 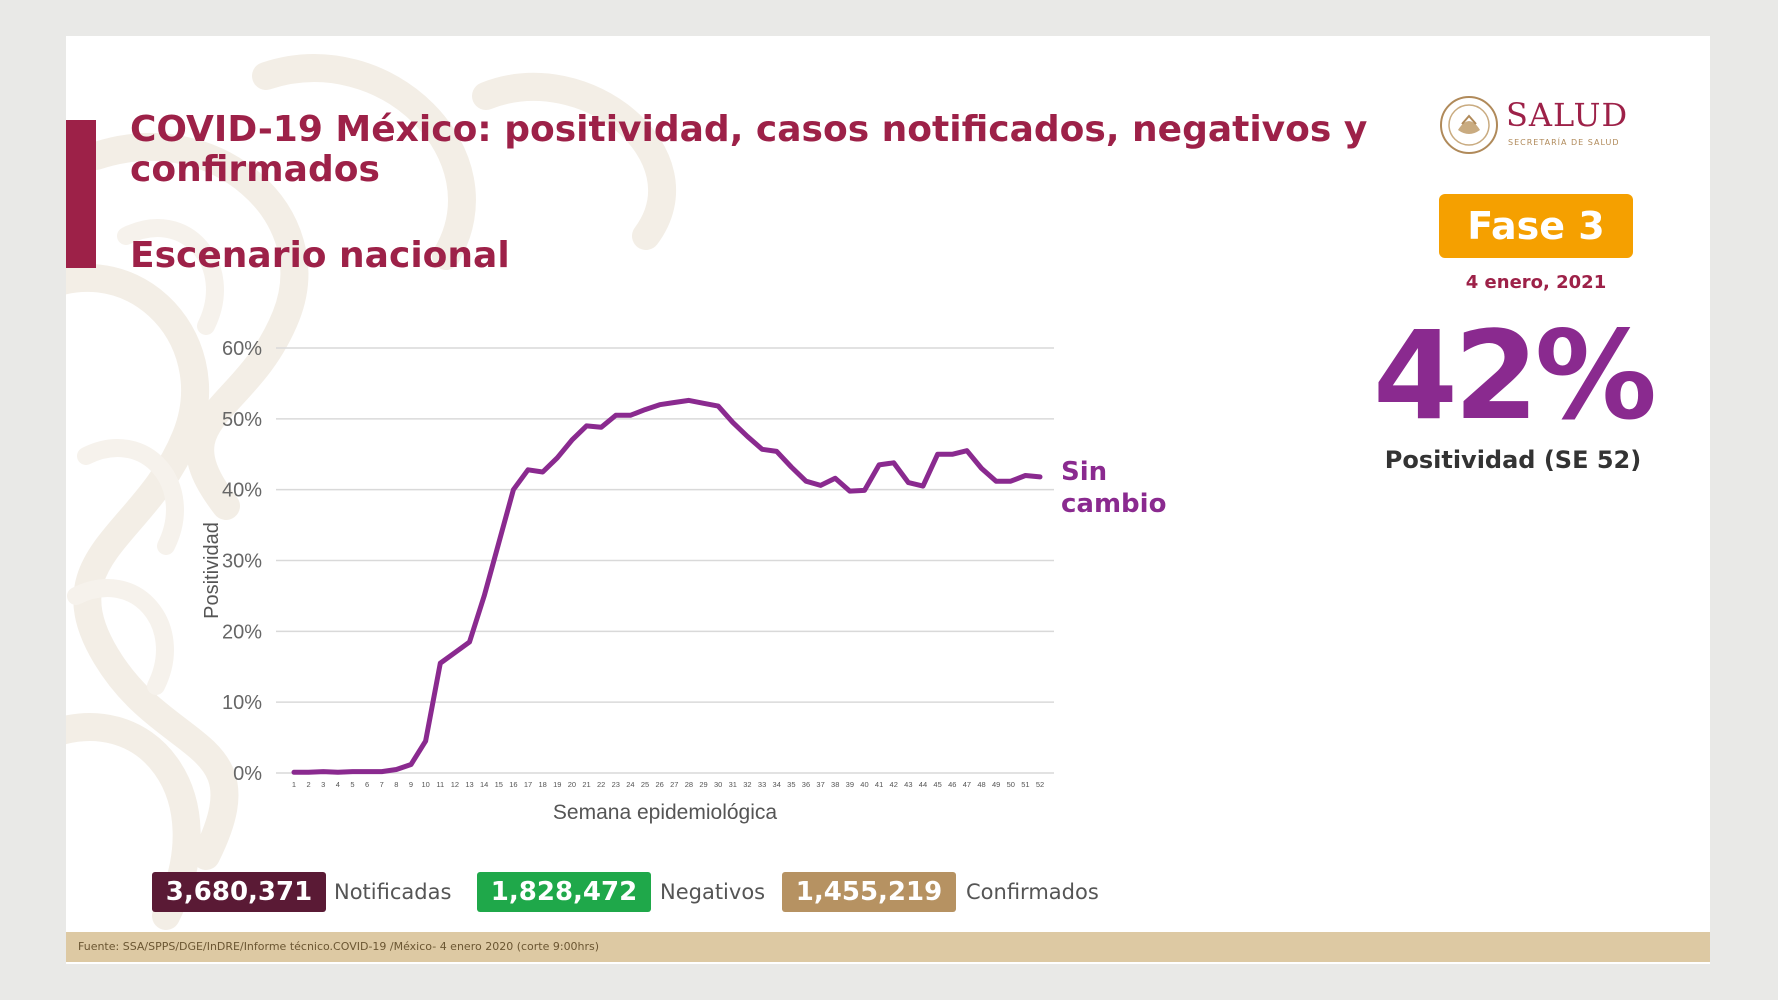 I want to click on x-tick-label: 19, so click(x=557, y=784).